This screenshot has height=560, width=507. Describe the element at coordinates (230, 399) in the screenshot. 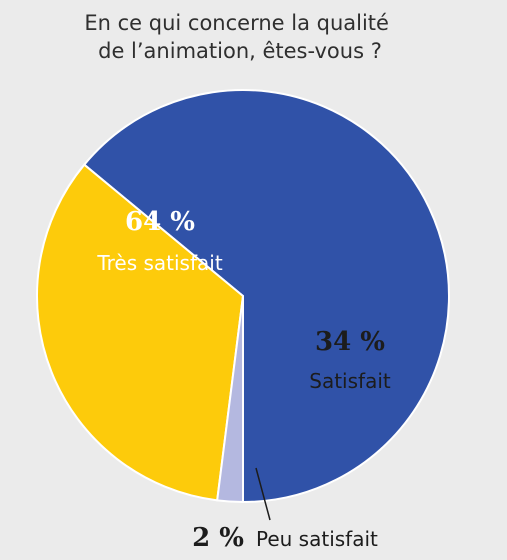

I see `pie-slice-peu-satisfait` at that location.